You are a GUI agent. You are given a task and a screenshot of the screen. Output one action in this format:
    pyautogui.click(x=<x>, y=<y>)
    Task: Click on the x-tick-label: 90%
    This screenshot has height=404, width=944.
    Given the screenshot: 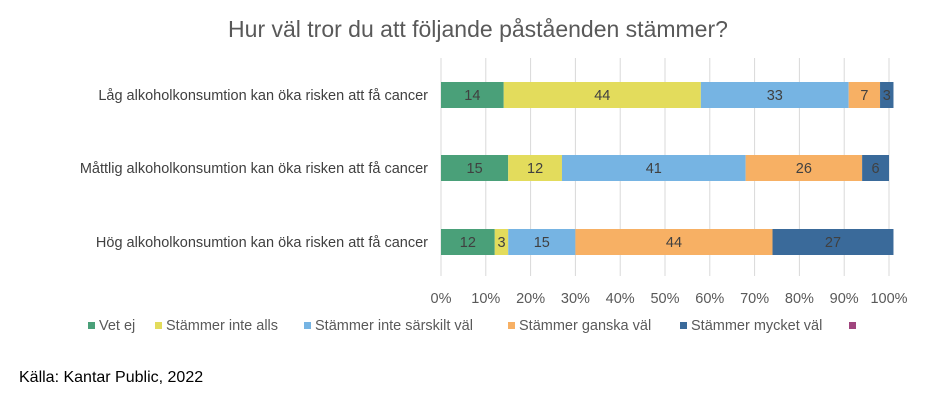 What is the action you would take?
    pyautogui.click(x=844, y=299)
    